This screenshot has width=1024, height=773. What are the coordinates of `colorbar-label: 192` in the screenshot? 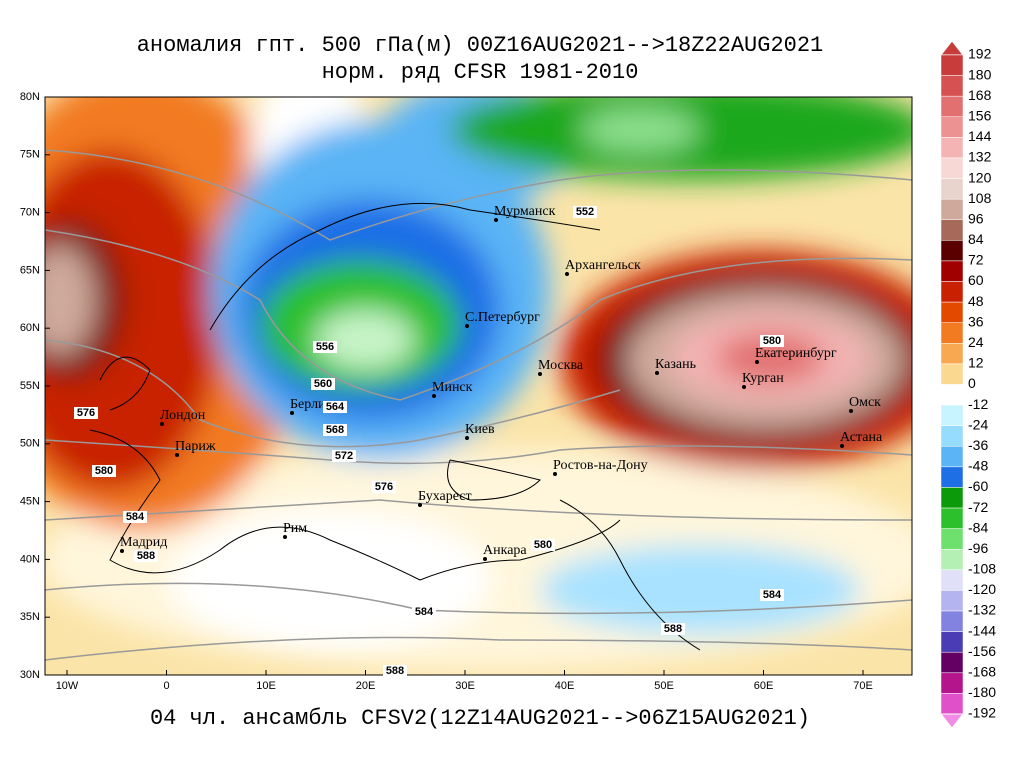 It's located at (980, 54).